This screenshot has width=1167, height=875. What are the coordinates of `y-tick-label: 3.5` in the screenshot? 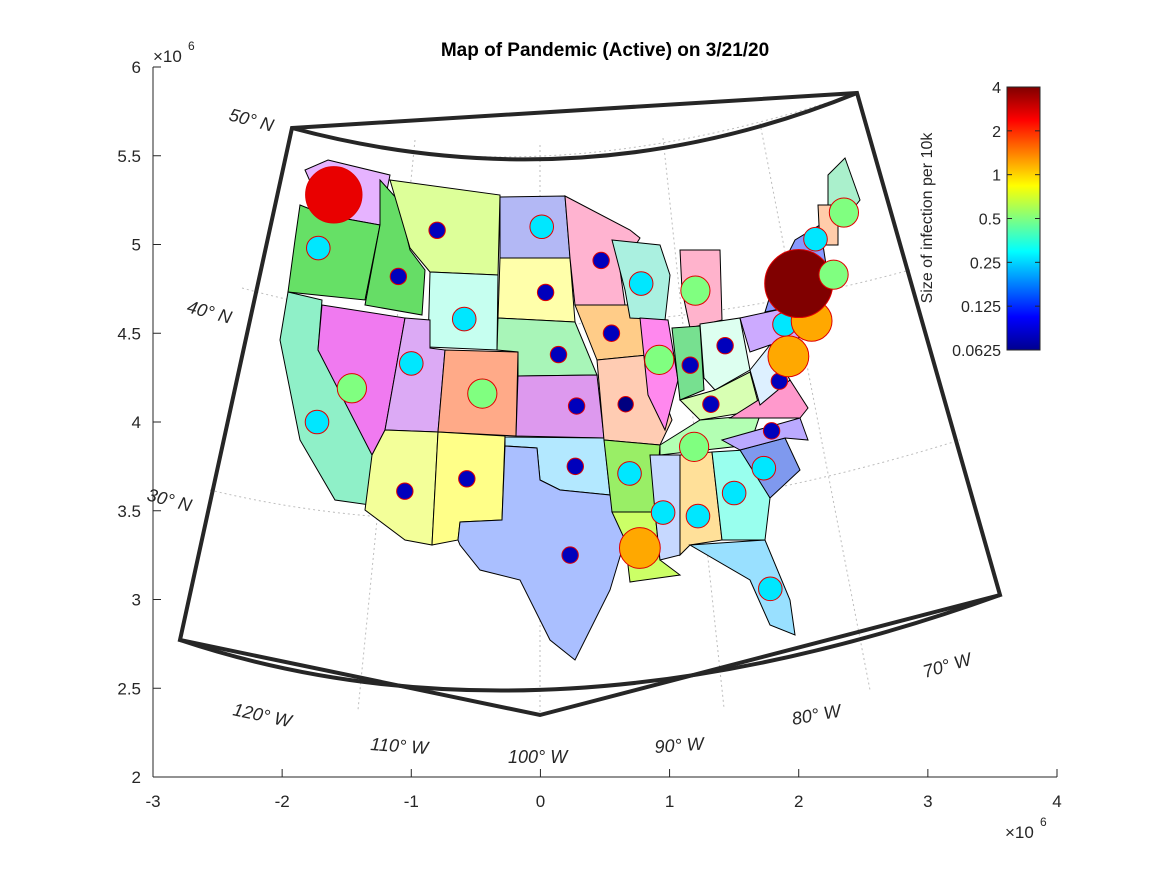 It's located at (129, 511).